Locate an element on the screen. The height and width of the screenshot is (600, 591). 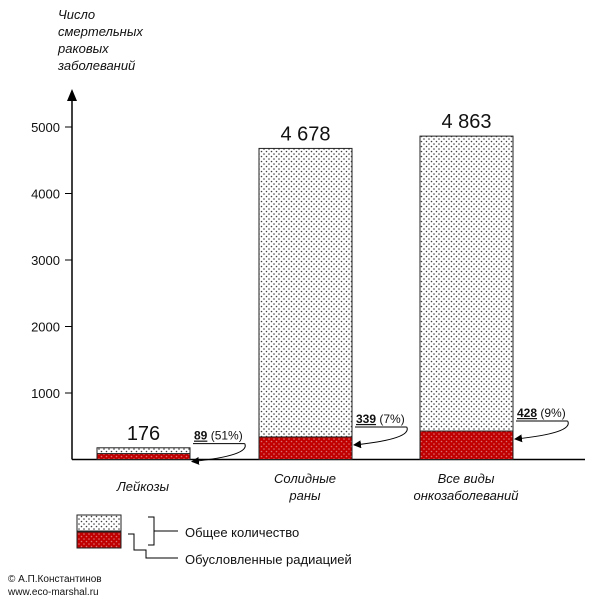
radiation-value: 89 is located at coordinates (201, 436).